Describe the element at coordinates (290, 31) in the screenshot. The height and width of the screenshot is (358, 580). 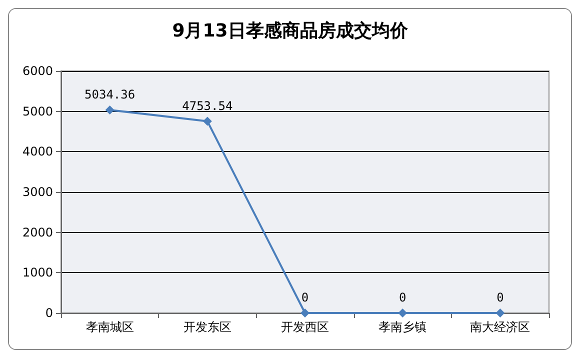
I see `chart-title: 9月13日孝感商品房成交均价` at that location.